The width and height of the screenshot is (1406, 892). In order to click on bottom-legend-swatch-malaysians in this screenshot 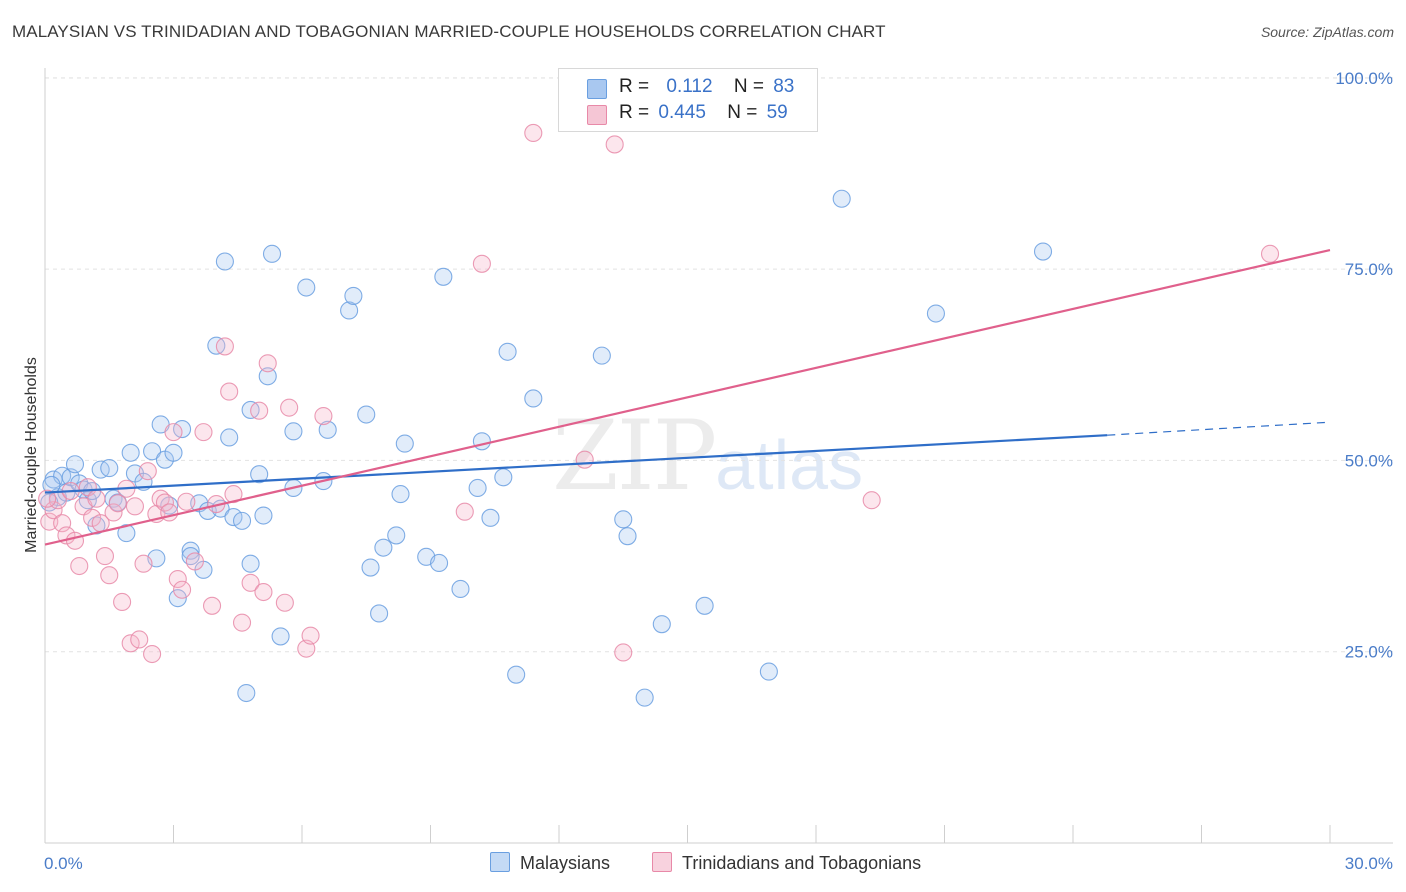, I will do `click(500, 862)`.